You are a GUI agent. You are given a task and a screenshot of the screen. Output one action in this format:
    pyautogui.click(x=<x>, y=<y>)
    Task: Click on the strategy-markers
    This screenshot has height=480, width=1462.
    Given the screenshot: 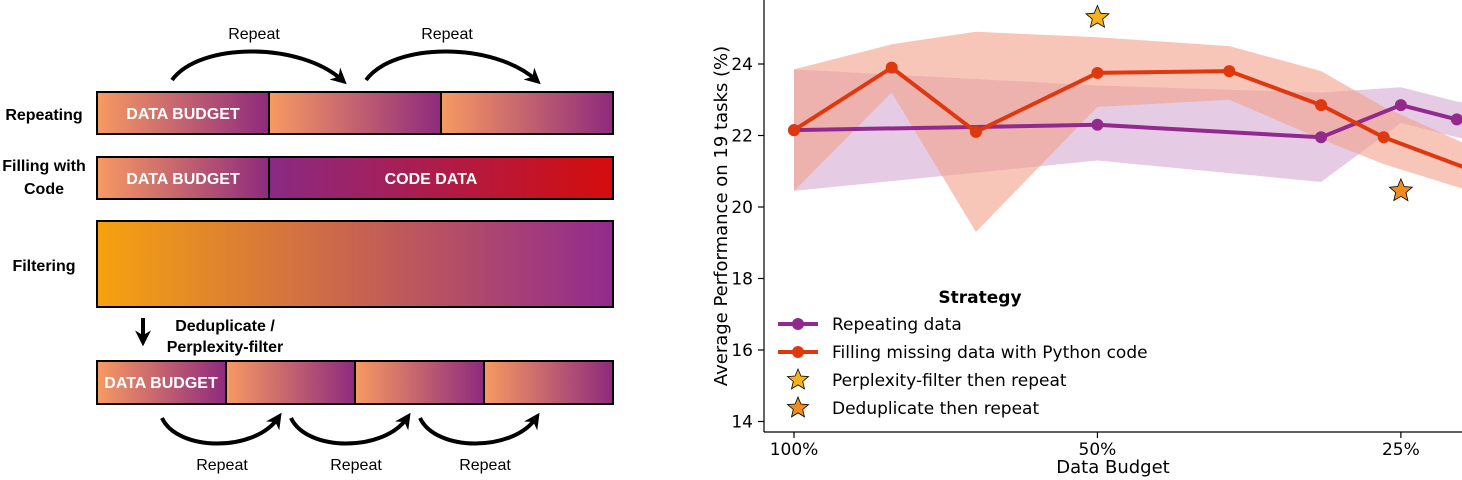 What is the action you would take?
    pyautogui.click(x=1249, y=103)
    